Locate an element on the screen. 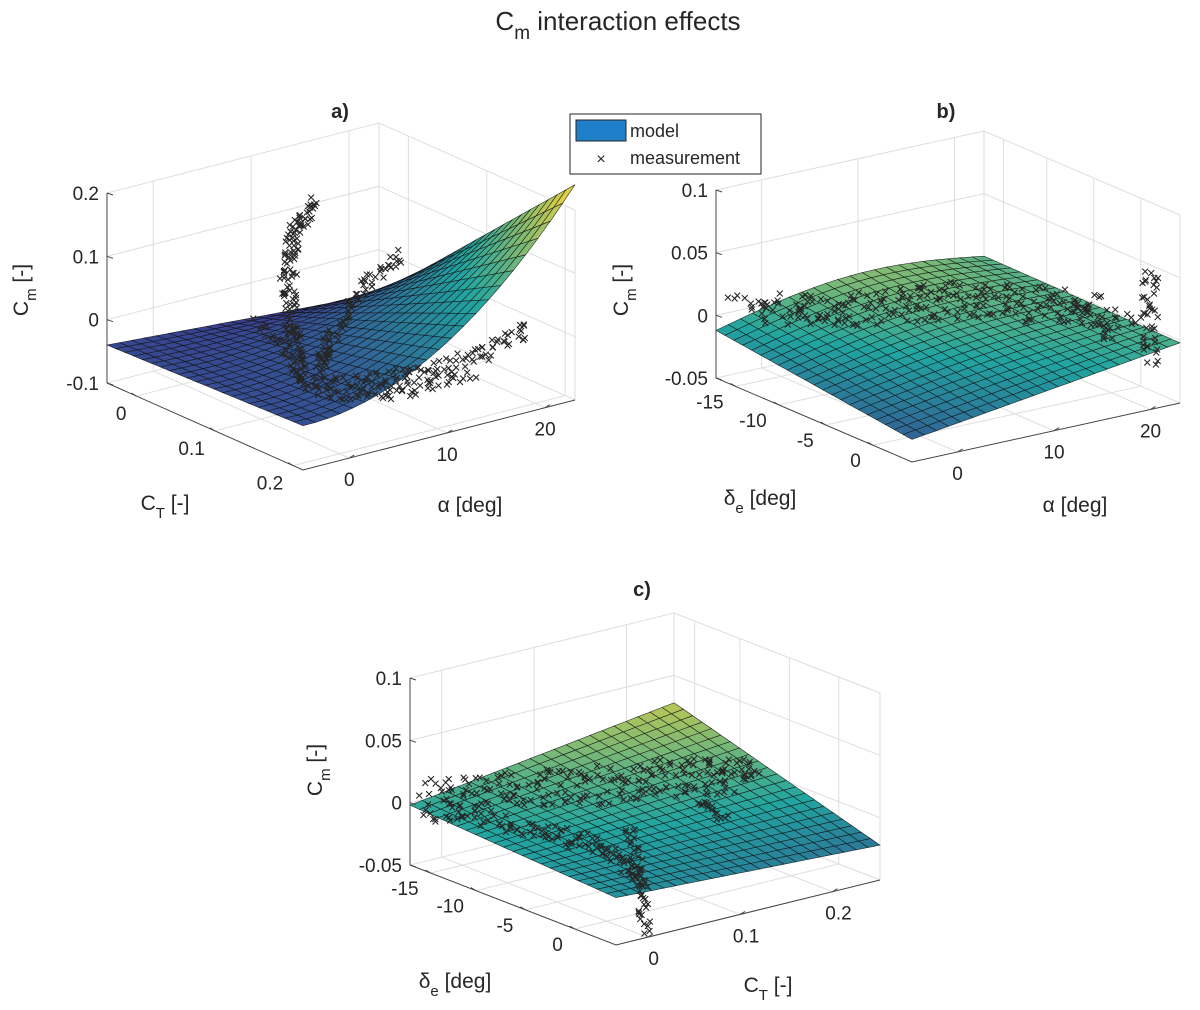 The width and height of the screenshot is (1200, 1010). y-tick-label: 0 is located at coordinates (957, 474).